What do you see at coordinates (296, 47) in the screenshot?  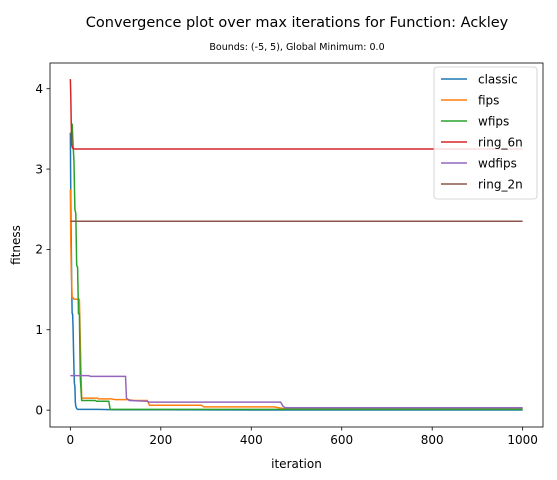 I see `chart-subtitle: Bounds: (-5, 5), Global Minimum: 0.0` at bounding box center [296, 47].